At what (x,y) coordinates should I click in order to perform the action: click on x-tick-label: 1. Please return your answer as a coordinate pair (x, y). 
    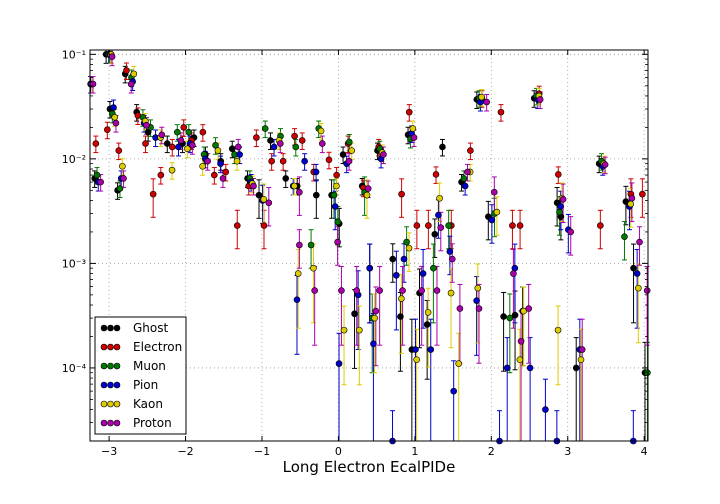
    Looking at the image, I should click on (414, 451).